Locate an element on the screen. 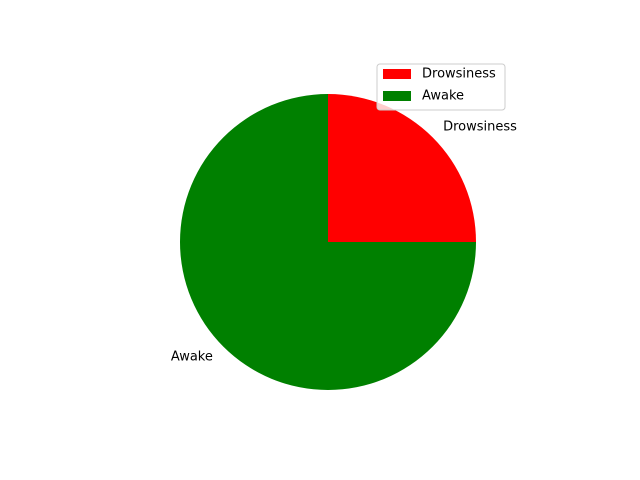 The image size is (640, 480). legend-swatch-drowsiness is located at coordinates (397, 74).